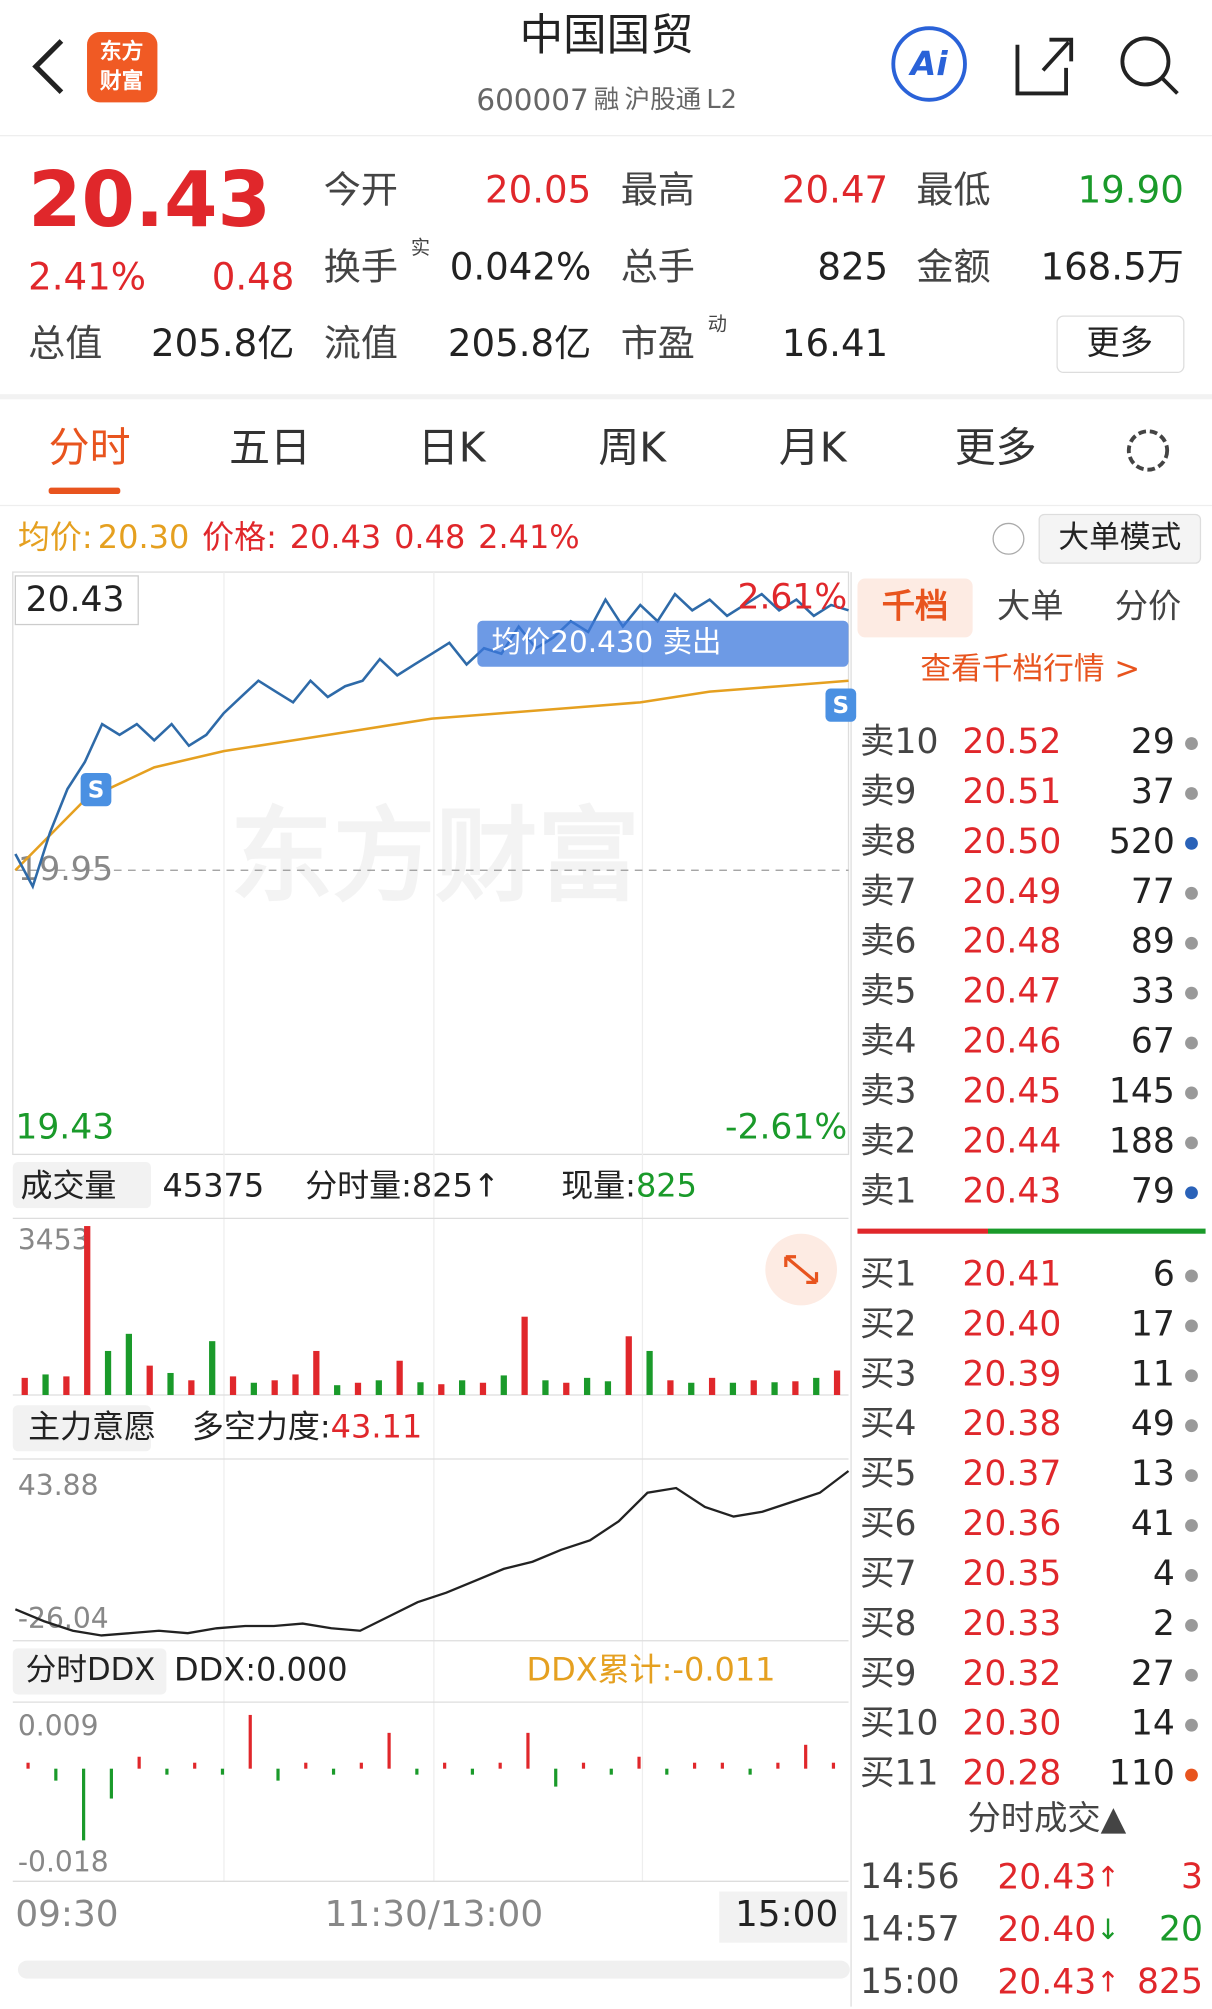 This screenshot has width=1212, height=2009. Describe the element at coordinates (1011, 1774) in the screenshot. I see `book-price: 20.28` at that location.